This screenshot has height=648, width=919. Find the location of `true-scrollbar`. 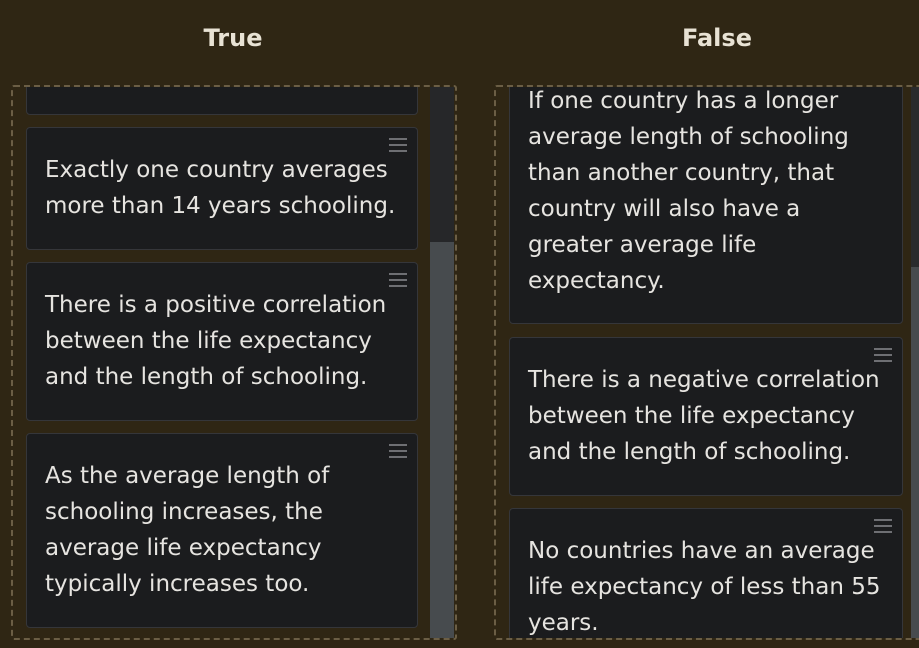

true-scrollbar is located at coordinates (442, 362).